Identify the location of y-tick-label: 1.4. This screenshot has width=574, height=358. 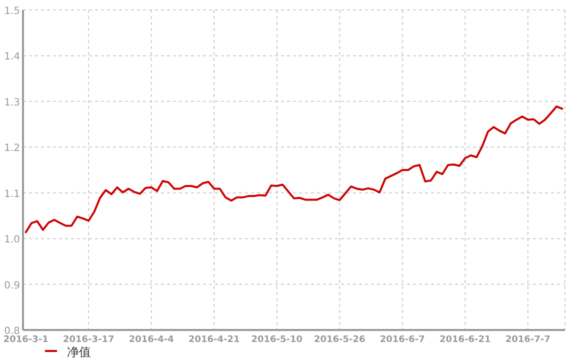
(12, 57).